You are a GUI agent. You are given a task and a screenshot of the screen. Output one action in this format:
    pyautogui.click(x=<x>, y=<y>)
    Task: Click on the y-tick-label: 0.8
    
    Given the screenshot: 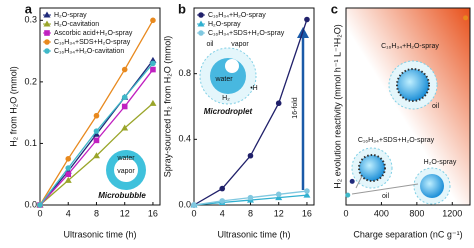 What is the action you would take?
    pyautogui.click(x=184, y=73)
    